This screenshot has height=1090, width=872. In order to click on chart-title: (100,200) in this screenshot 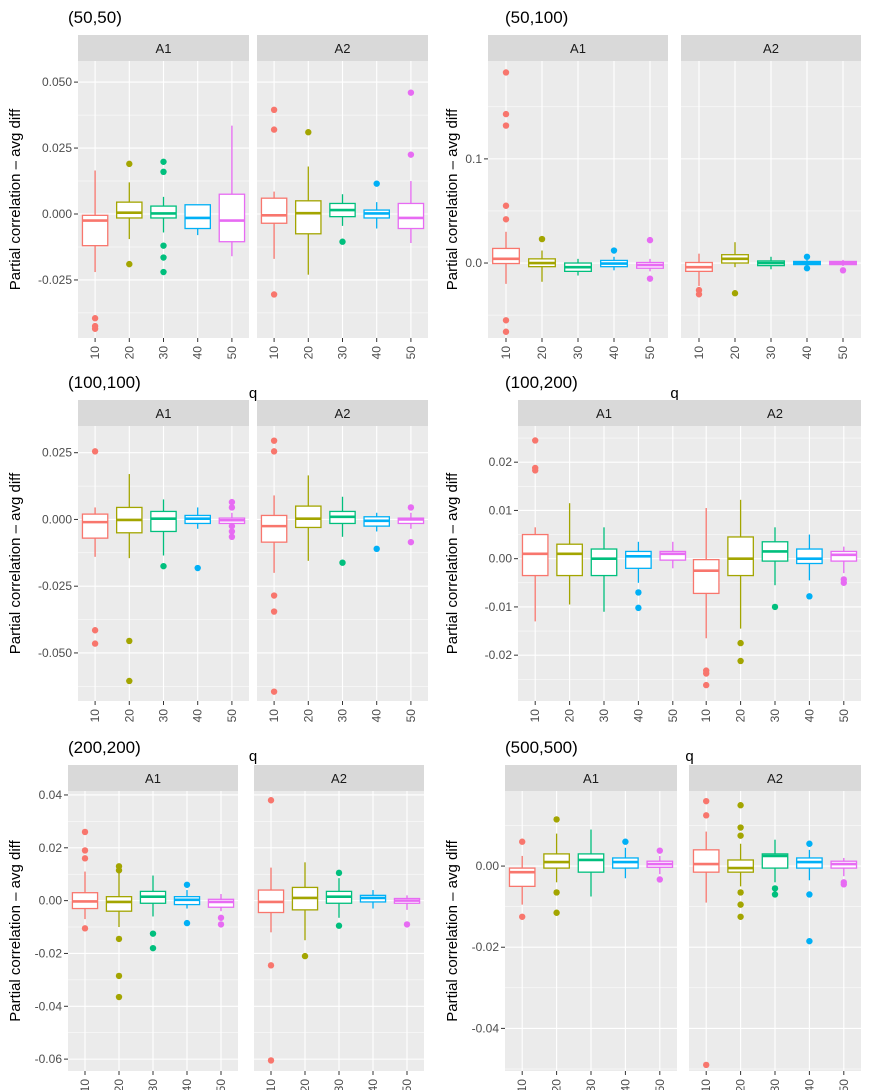, I will do `click(541, 382)`.